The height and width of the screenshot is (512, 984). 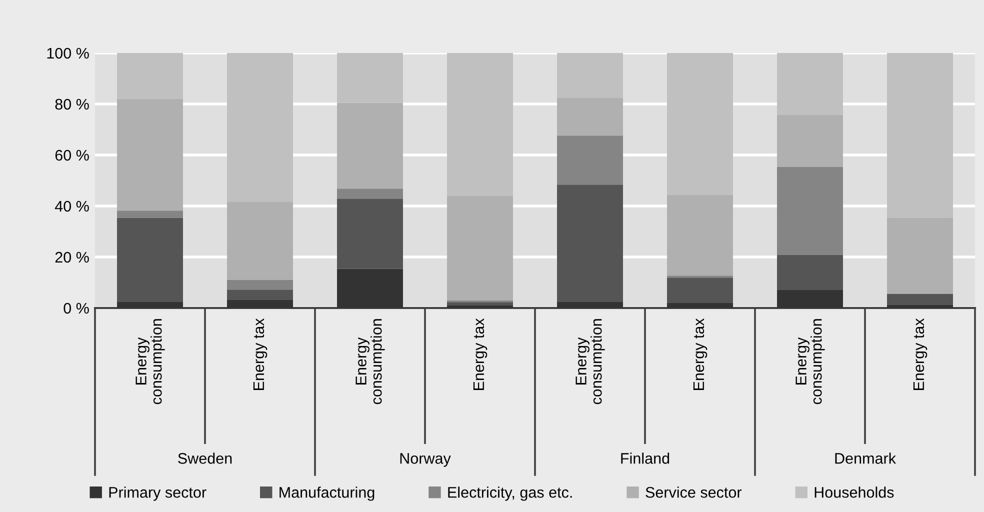 I want to click on y-tick-label: 40 %, so click(x=71, y=206).